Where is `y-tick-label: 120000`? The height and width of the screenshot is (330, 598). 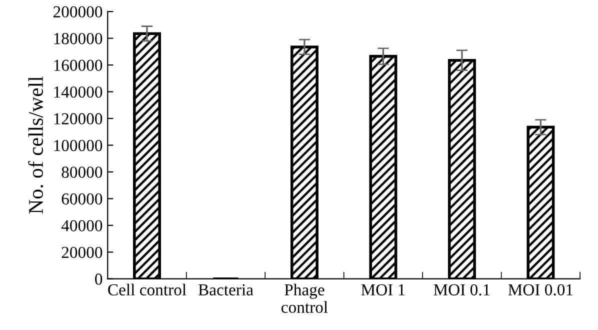 y-tick-label: 120000 is located at coordinates (78, 118).